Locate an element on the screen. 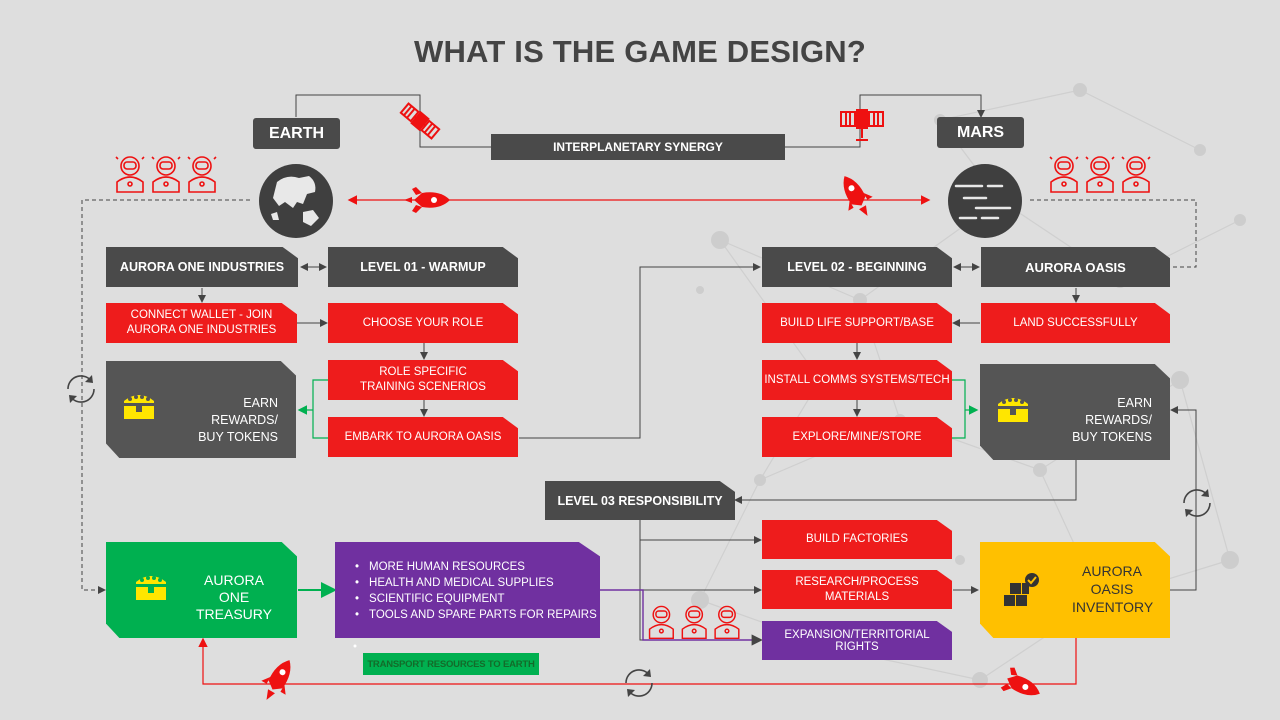 This screenshot has height=720, width=1280. treasury-text: AURORA ONE TREASURY is located at coordinates (234, 597).